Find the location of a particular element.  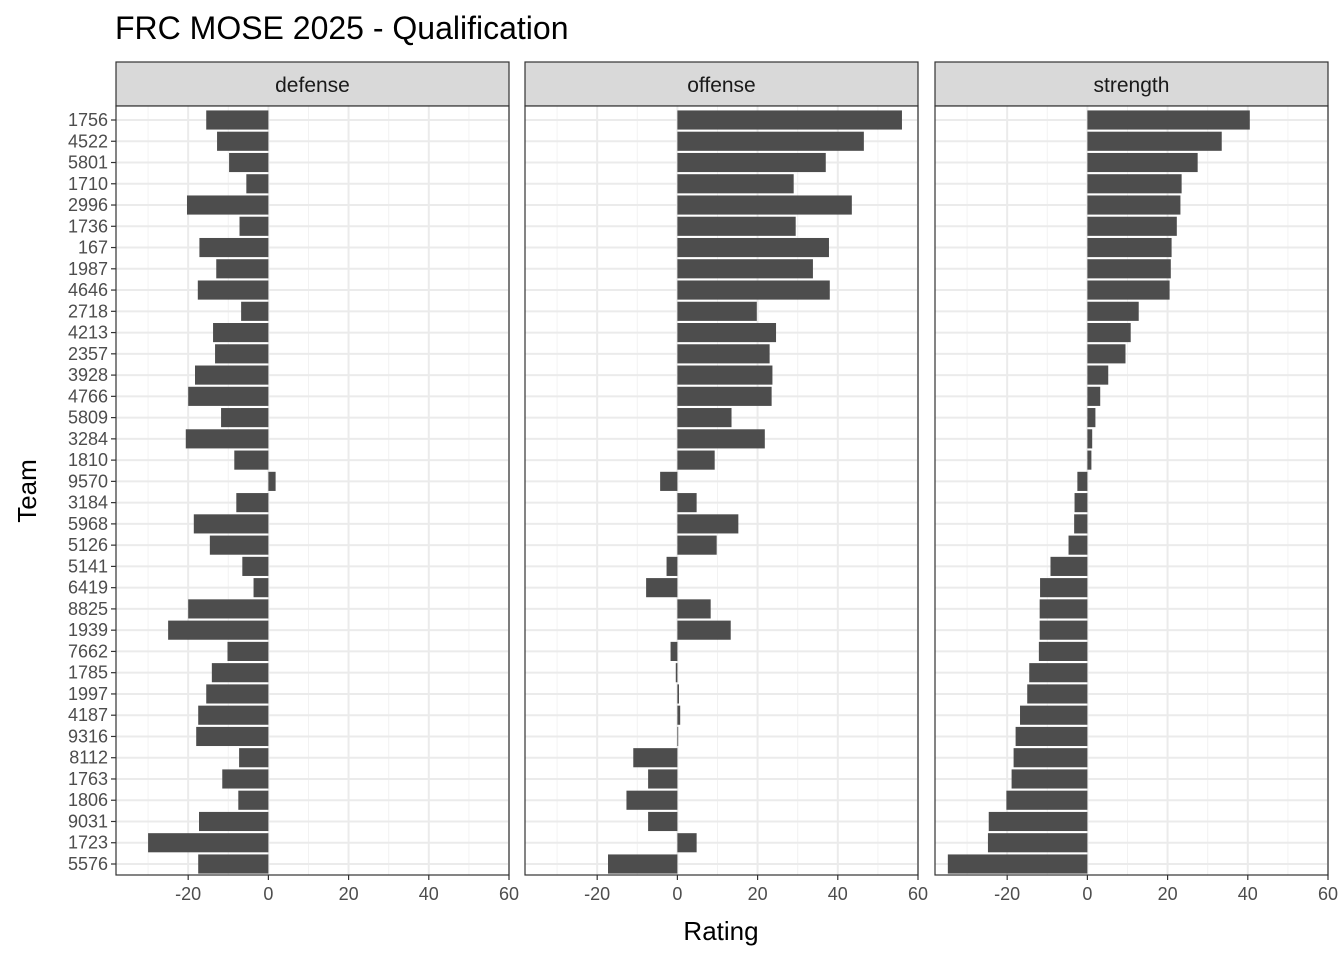

y-axis-title: Team is located at coordinates (27, 491).